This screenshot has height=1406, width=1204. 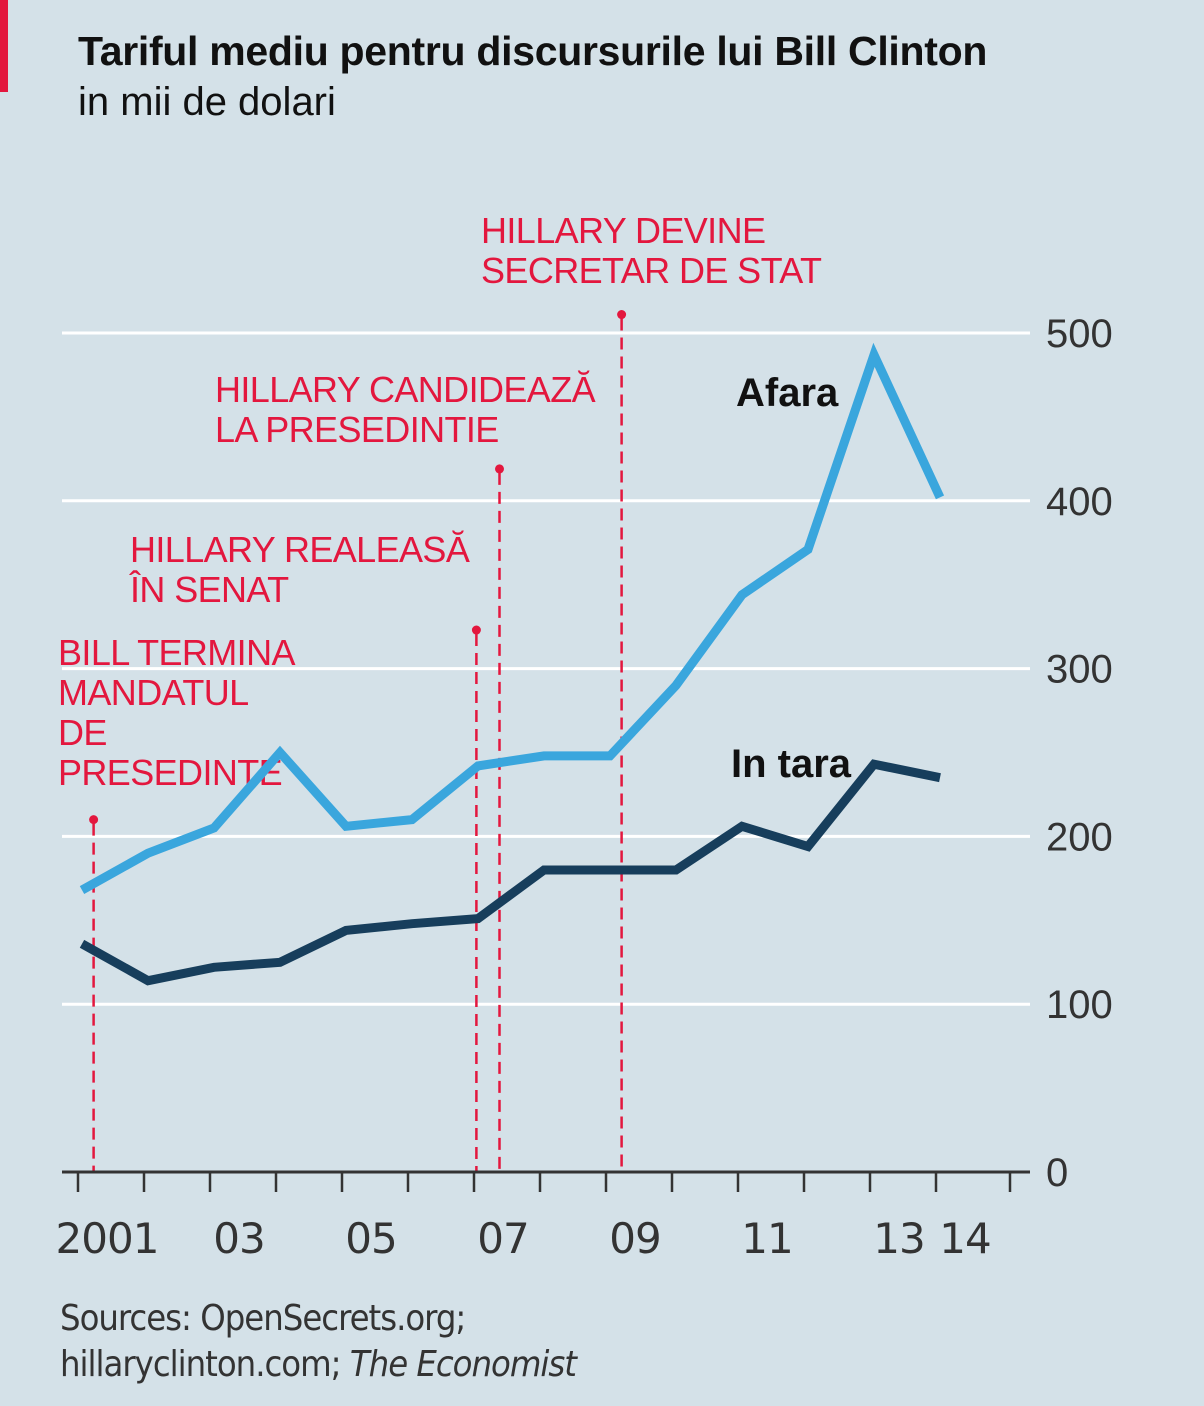 What do you see at coordinates (82, 732) in the screenshot?
I see `event-label-0-line-2: DE` at bounding box center [82, 732].